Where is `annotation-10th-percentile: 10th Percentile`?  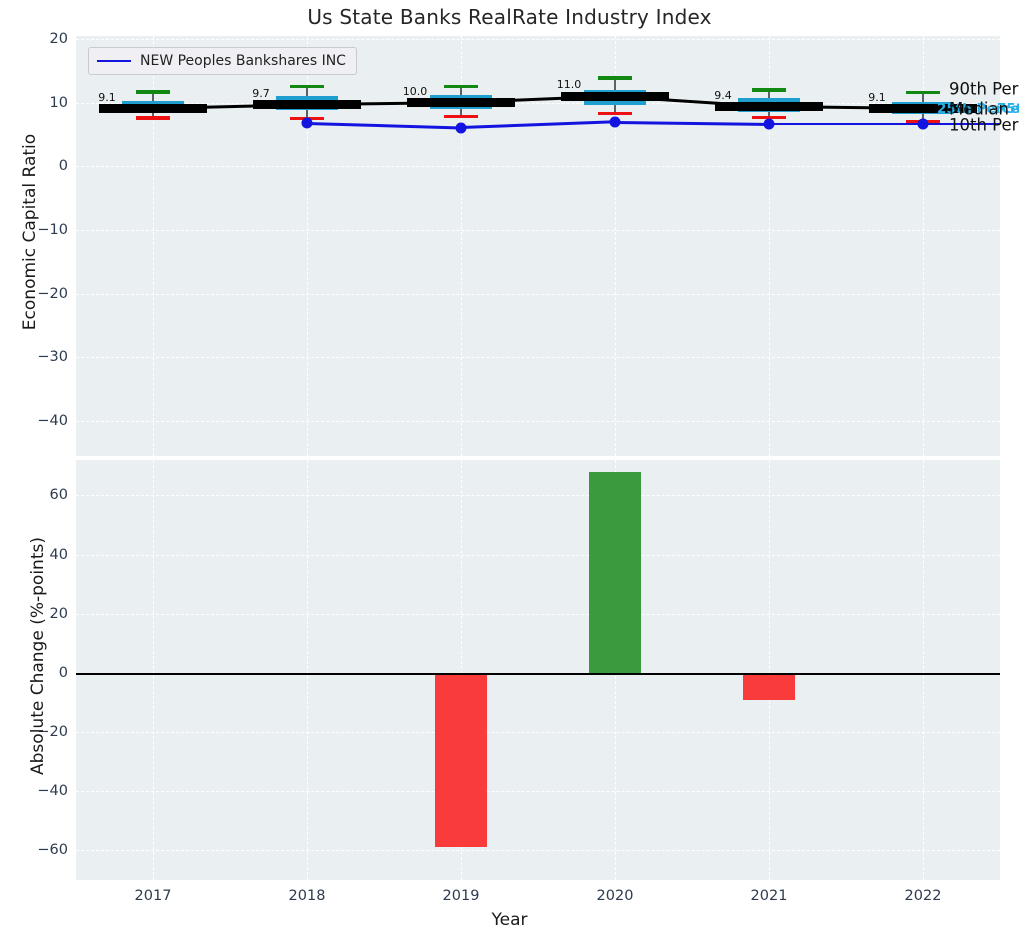 annotation-10th-percentile: 10th Percentile is located at coordinates (984, 125).